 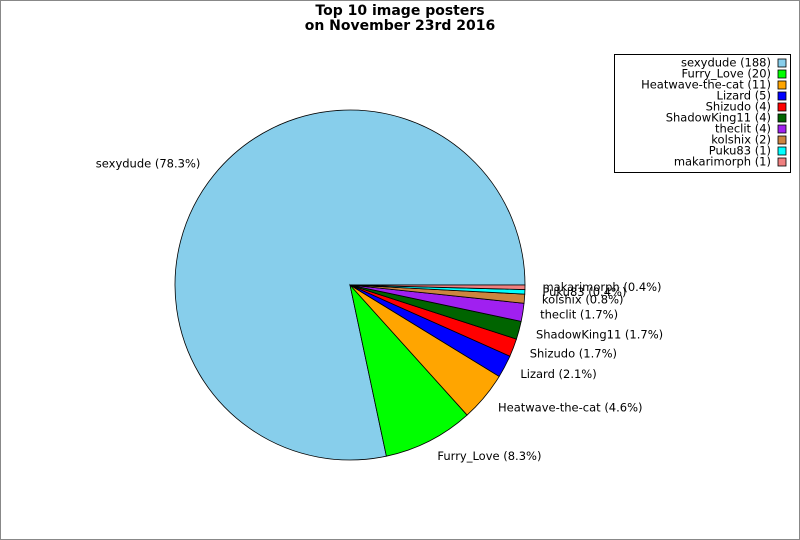 I want to click on slice-label: sexydude (78.3%), so click(x=148, y=163).